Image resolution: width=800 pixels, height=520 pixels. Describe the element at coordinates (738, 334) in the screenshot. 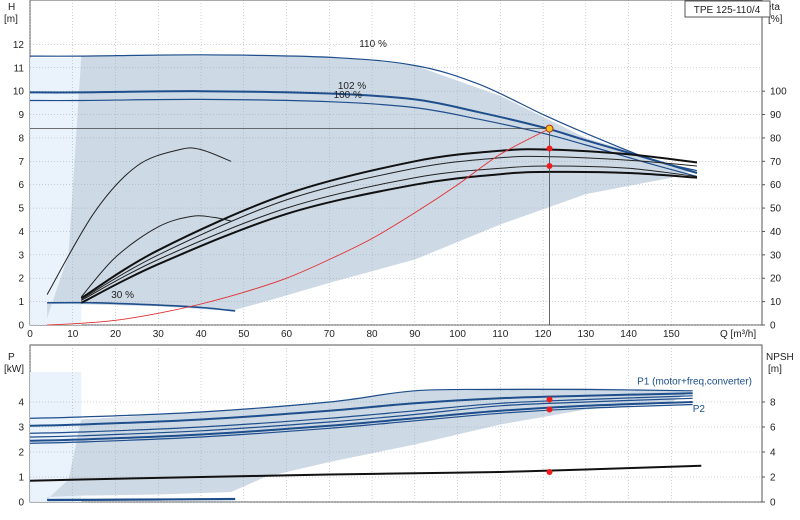

I see `x-axis-label: Q [m³/h]` at that location.